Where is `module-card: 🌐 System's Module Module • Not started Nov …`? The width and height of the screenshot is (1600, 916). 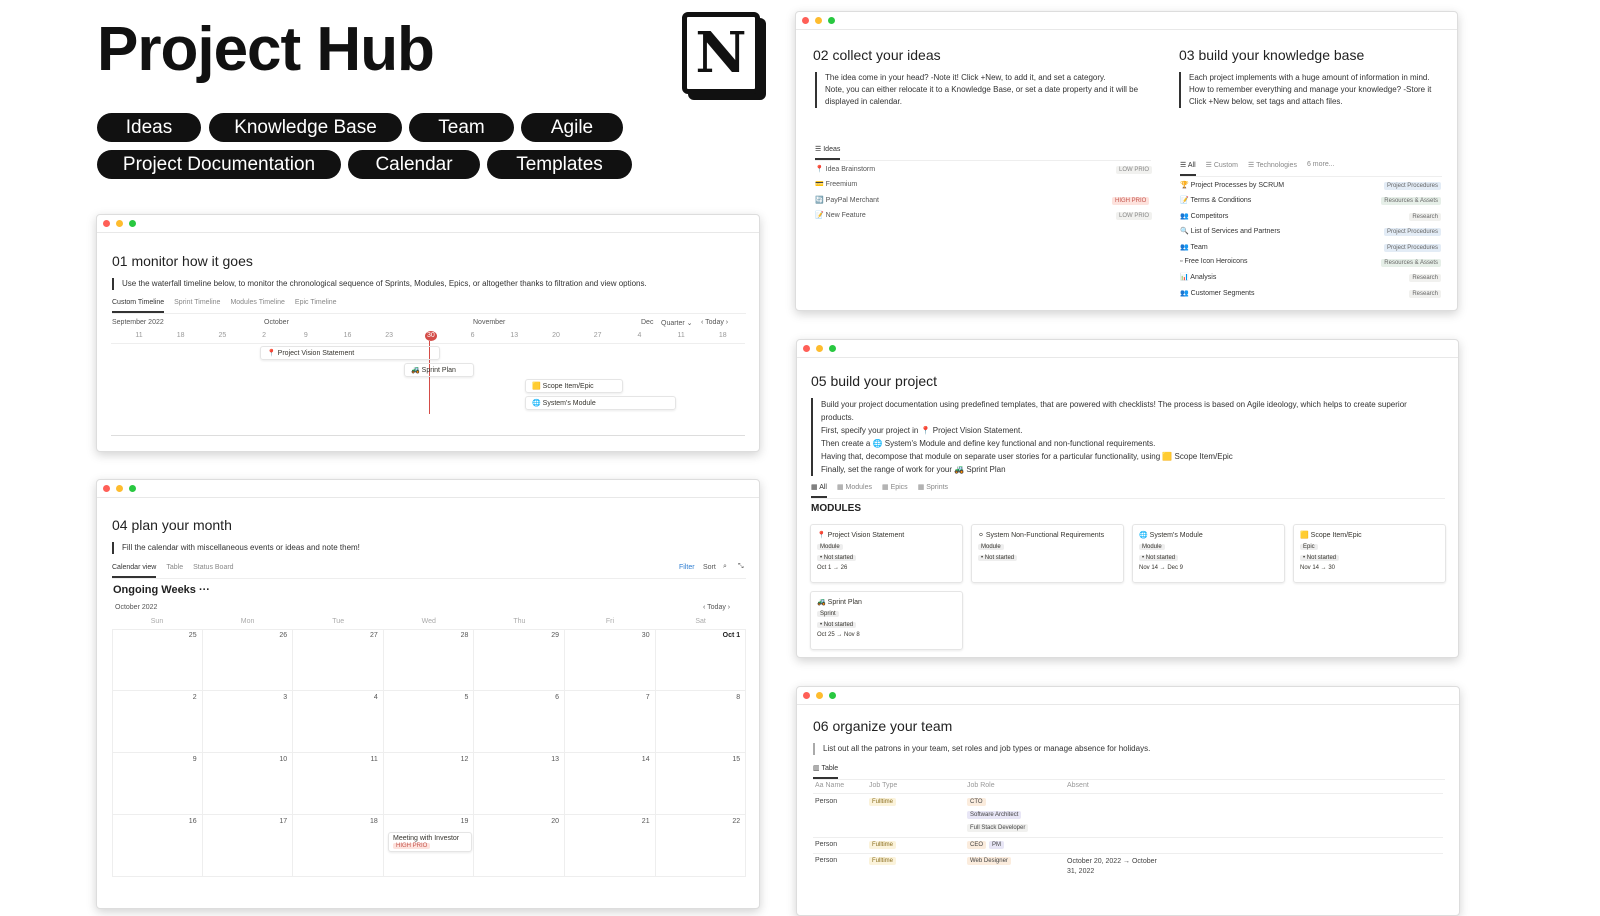
module-card: 🌐 System's Module Module • Not started Nov … is located at coordinates (1208, 553).